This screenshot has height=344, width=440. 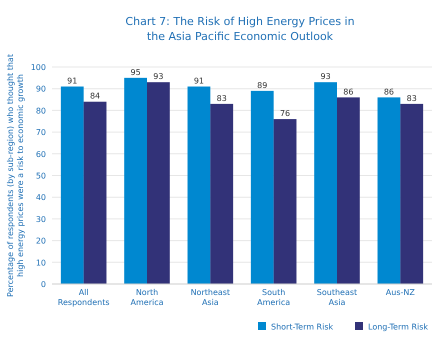 I want to click on x-tick-label: Northeast Asia, so click(x=210, y=297).